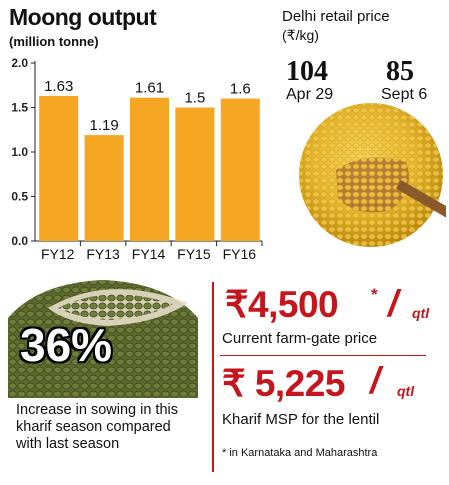  What do you see at coordinates (404, 94) in the screenshot?
I see `retail-price-date-sept: Sept 6` at bounding box center [404, 94].